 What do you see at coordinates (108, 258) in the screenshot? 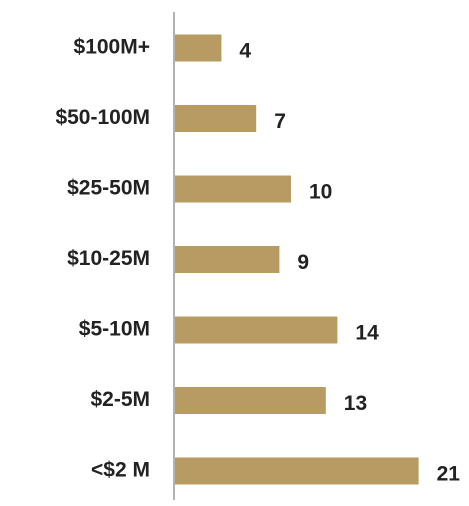
I see `category-label: $10-25M` at bounding box center [108, 258].